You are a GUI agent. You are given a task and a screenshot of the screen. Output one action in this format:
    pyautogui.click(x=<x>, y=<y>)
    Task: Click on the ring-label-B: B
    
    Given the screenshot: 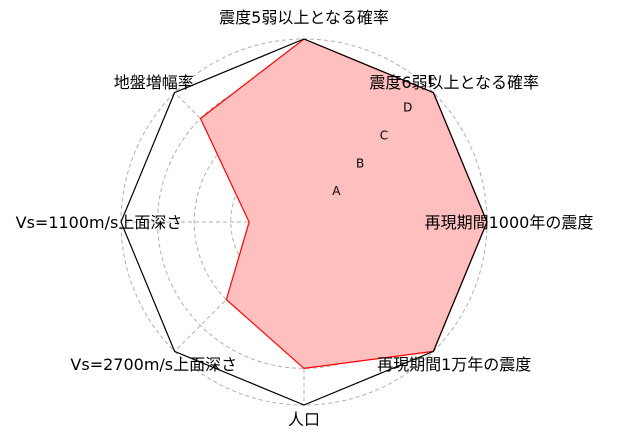 What is the action you would take?
    pyautogui.click(x=360, y=163)
    